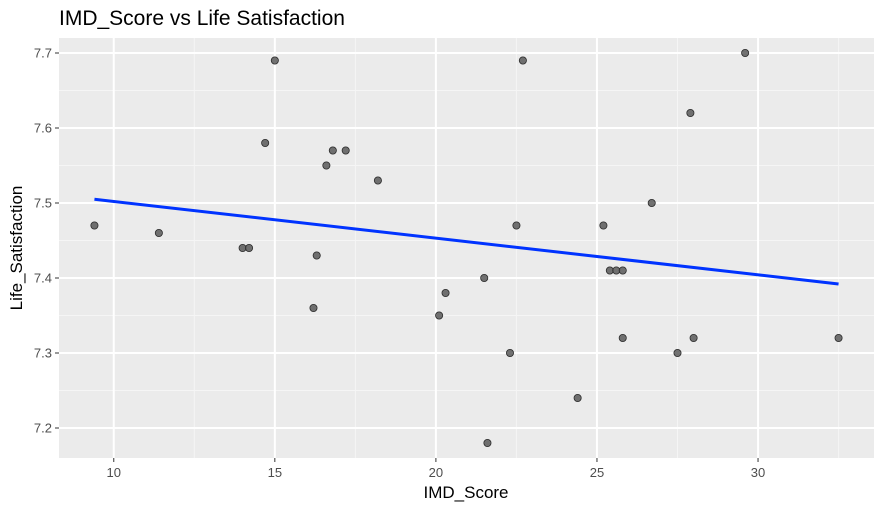  I want to click on y-tick-label: 7.3, so click(43, 353).